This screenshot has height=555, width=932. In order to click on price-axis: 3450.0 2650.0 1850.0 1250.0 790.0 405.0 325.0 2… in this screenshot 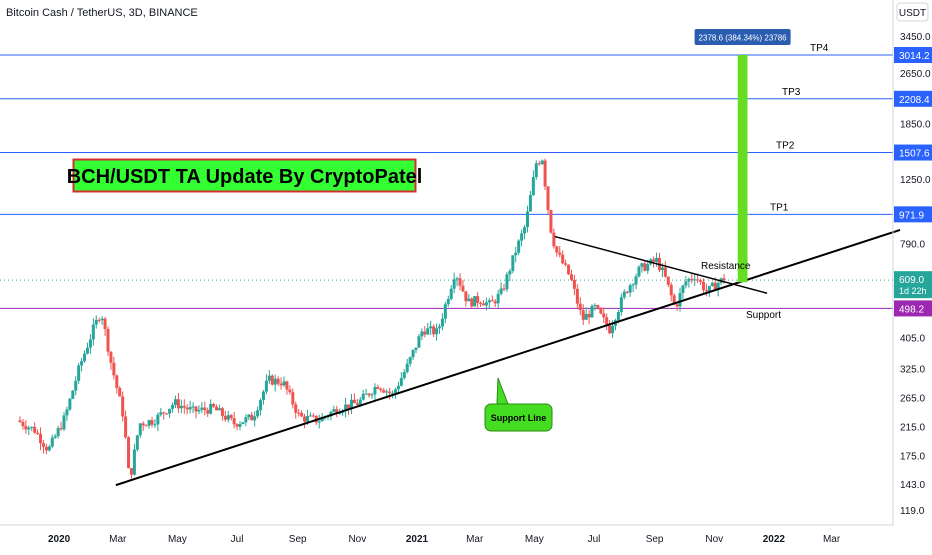, I will do `click(915, 274)`.